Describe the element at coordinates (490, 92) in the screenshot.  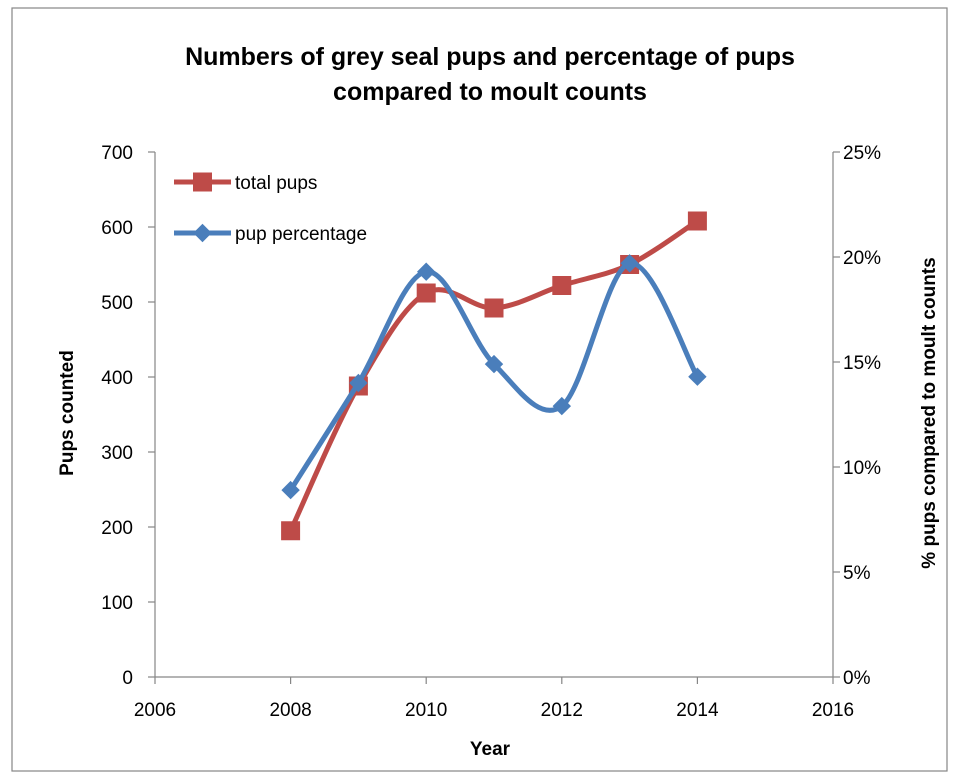
I see `chart-title-line2: compared to moult counts` at that location.